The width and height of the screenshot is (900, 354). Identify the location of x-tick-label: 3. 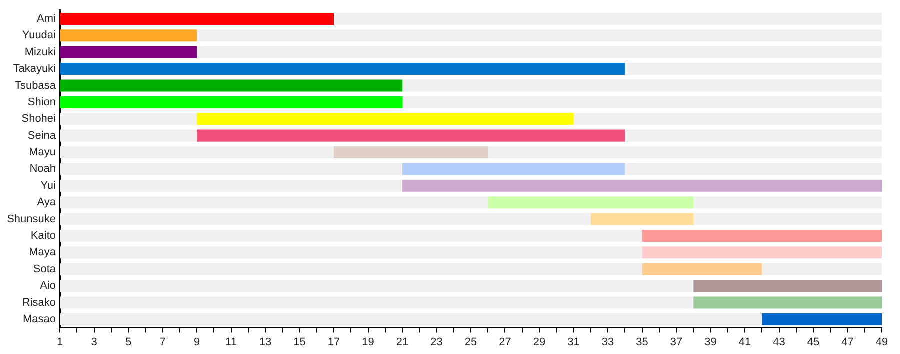
(94, 342).